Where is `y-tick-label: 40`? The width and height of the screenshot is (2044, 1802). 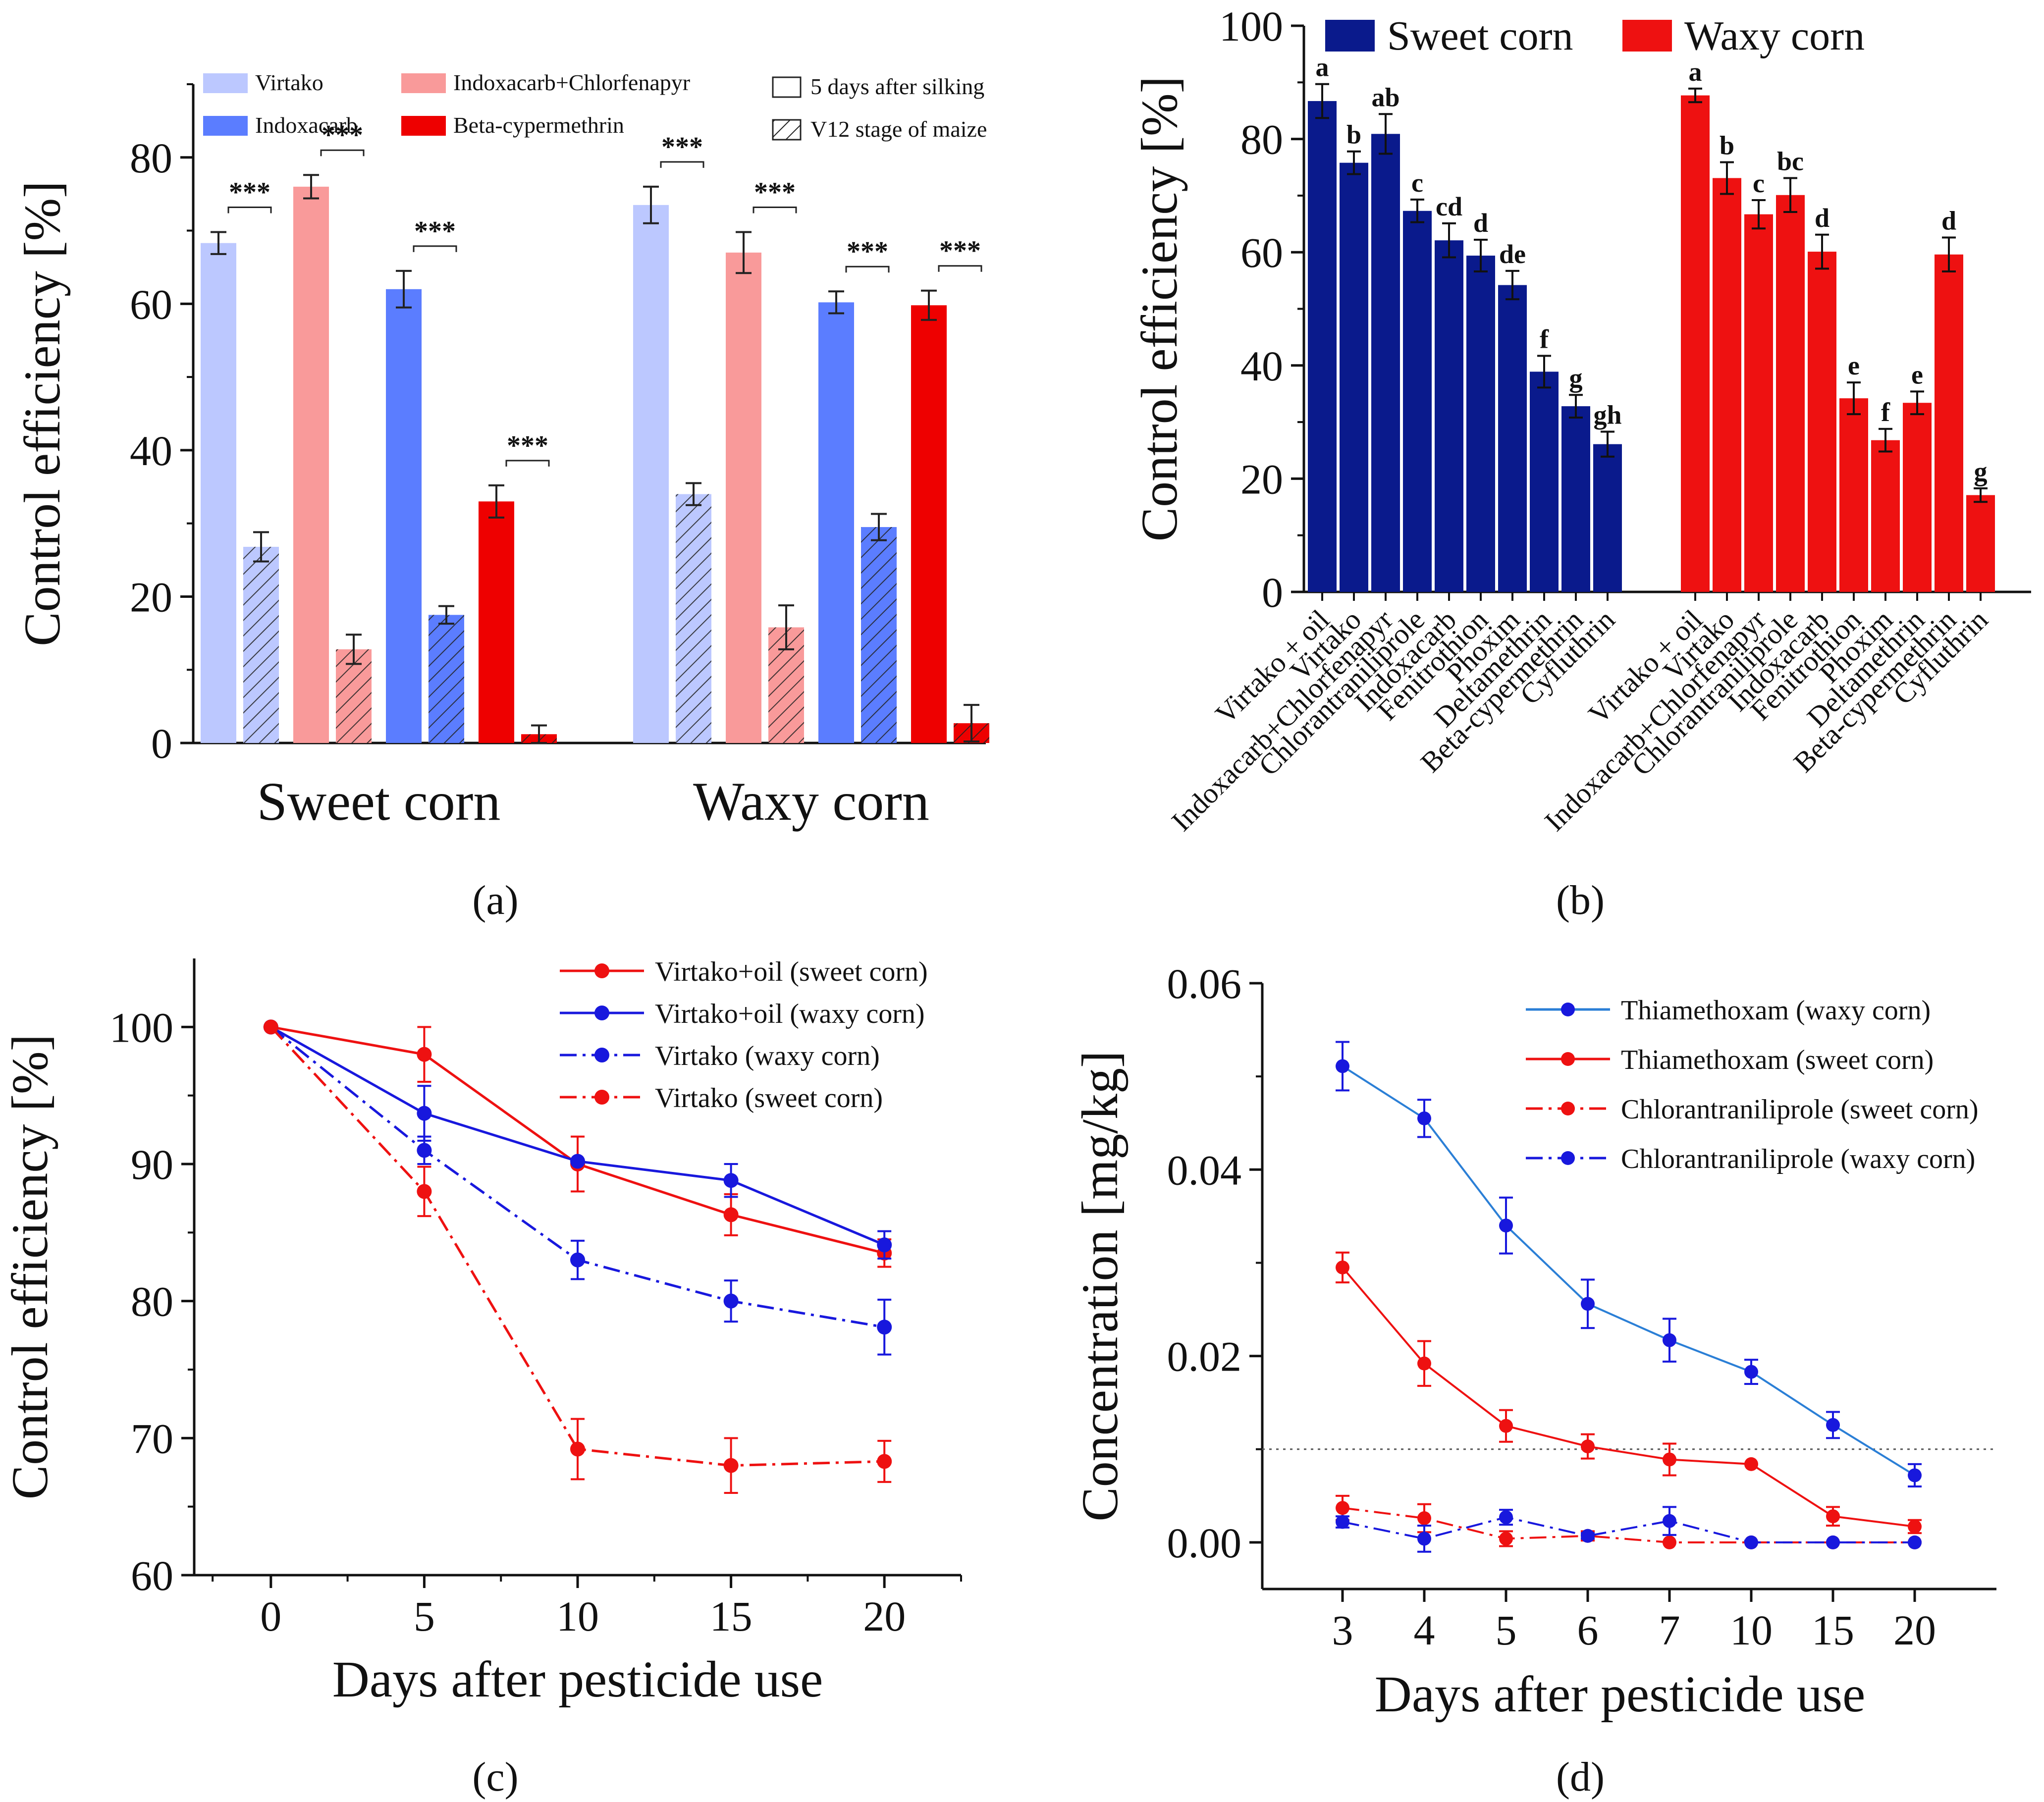
y-tick-label: 40 is located at coordinates (1261, 366).